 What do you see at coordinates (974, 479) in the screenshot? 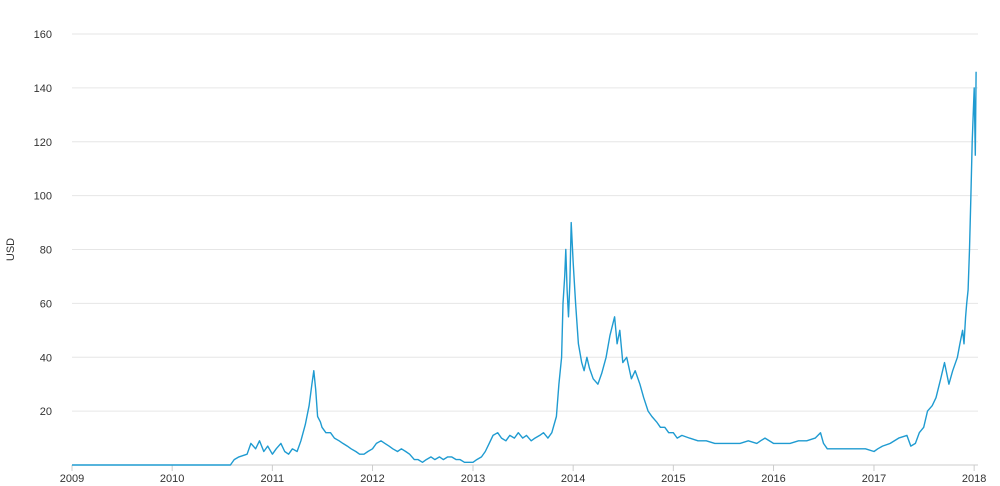
I see `x-tick-label: 2018` at bounding box center [974, 479].